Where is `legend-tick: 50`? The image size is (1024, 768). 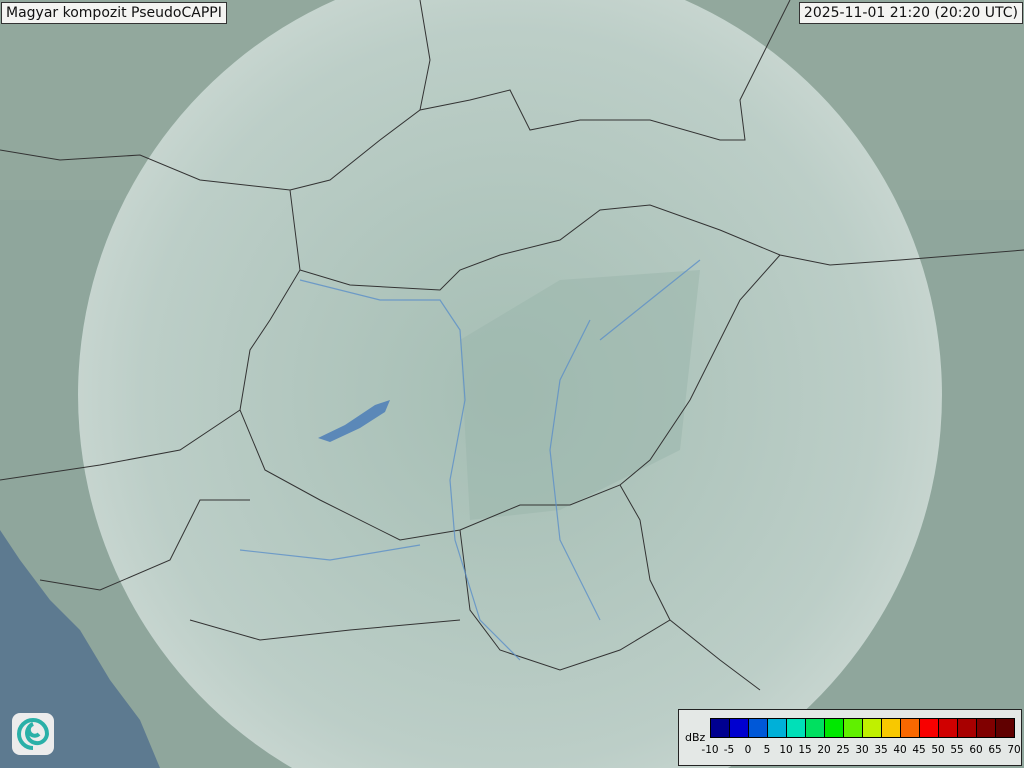
legend-tick: 50 is located at coordinates (938, 750).